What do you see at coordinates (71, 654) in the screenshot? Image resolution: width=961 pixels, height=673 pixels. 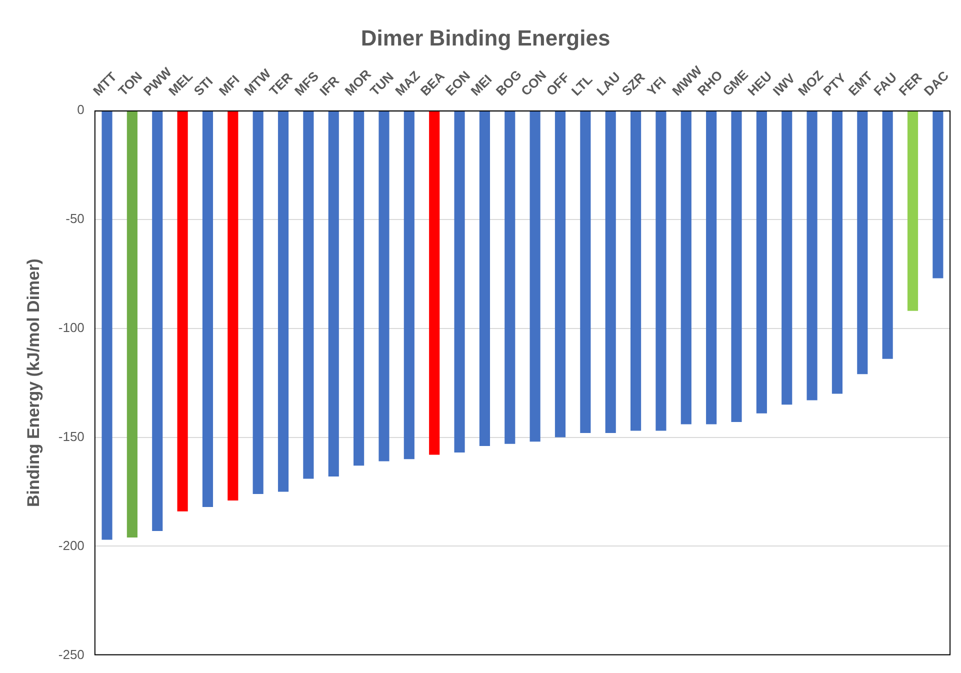 I see `y-tick-label: -250` at bounding box center [71, 654].